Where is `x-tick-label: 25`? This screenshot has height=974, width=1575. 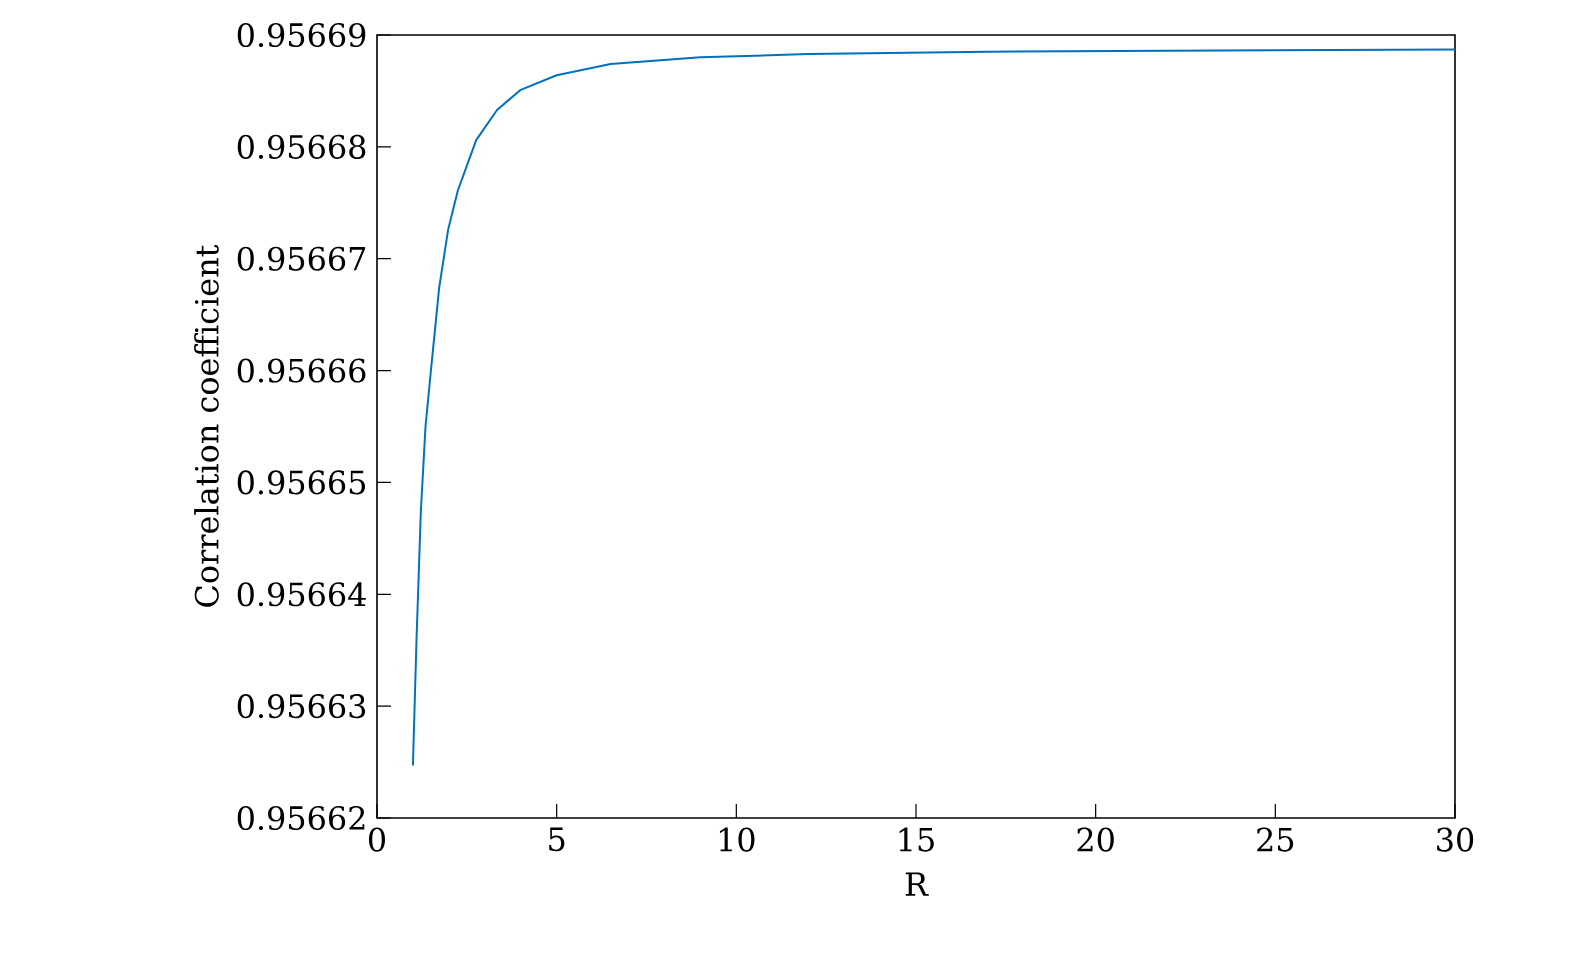 x-tick-label: 25 is located at coordinates (1275, 839).